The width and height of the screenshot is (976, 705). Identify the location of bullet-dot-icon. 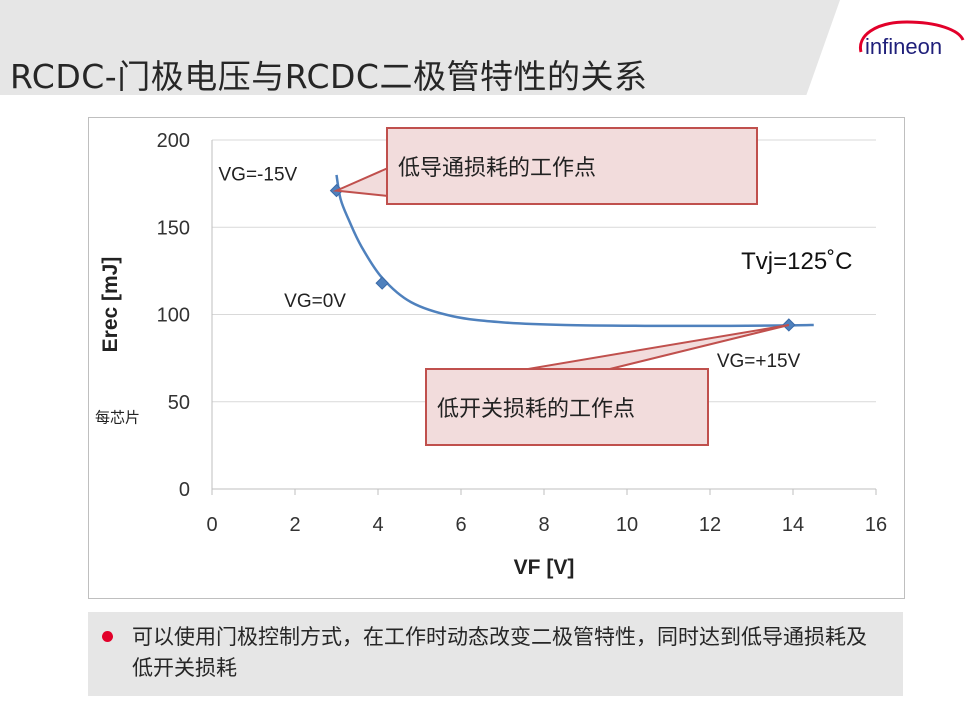
(107, 636).